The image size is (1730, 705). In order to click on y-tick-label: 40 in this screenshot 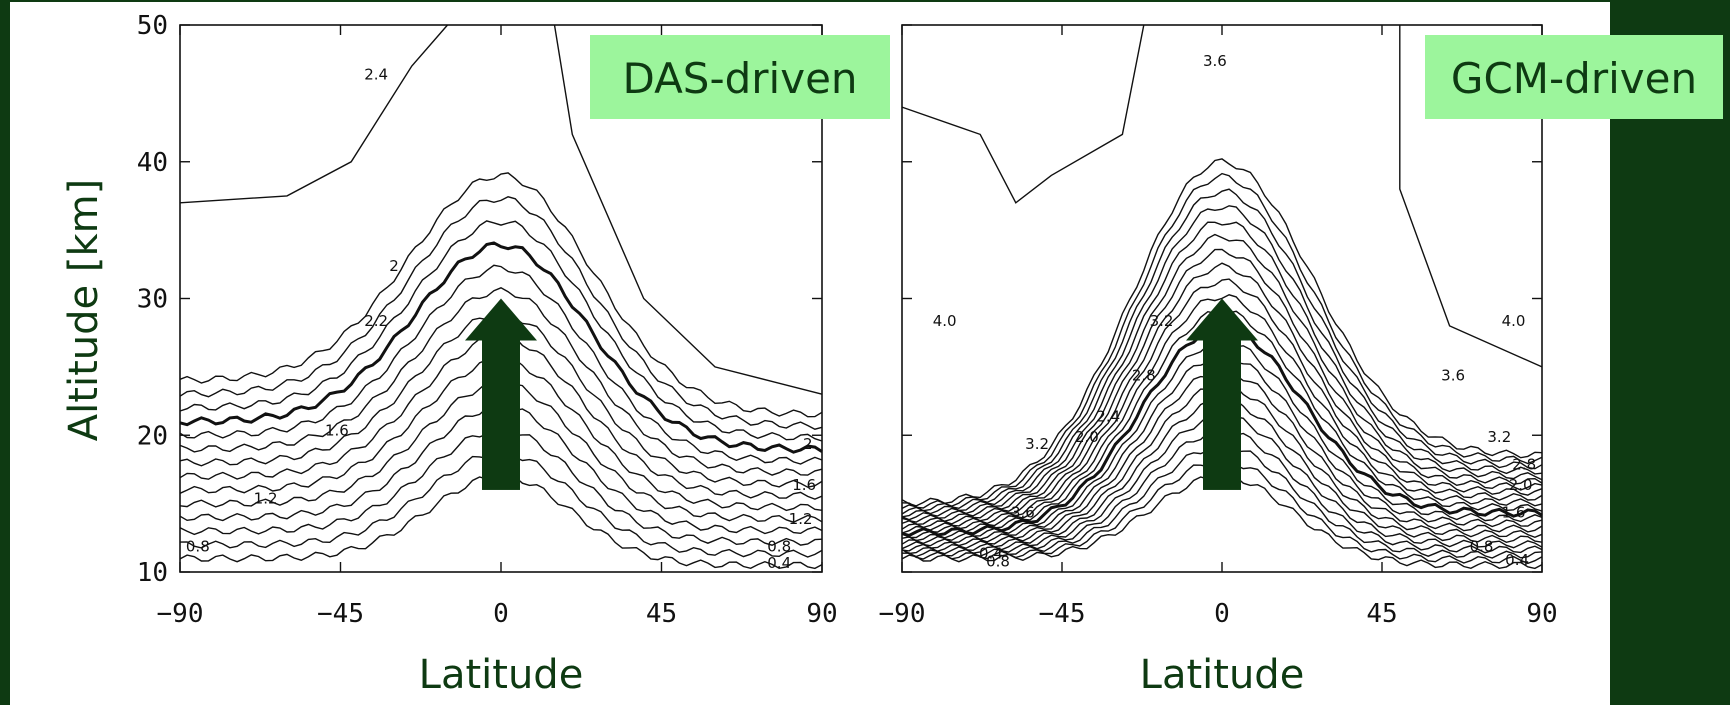, I will do `click(152, 163)`.